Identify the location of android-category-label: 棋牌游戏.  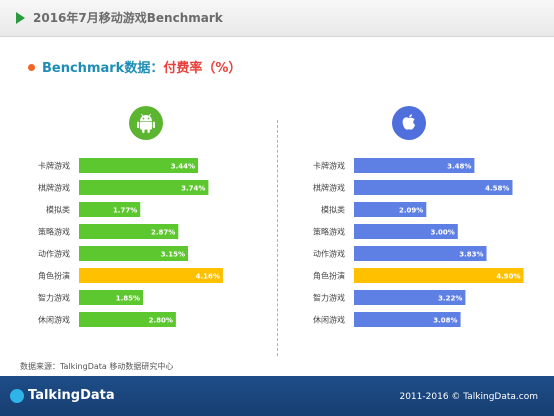
(54, 188).